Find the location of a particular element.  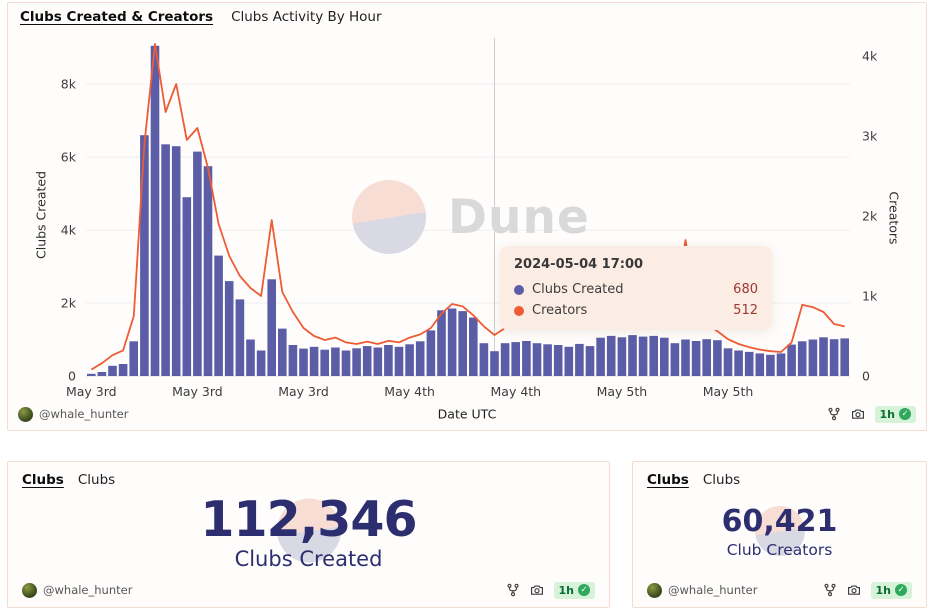

svg-text: 3k is located at coordinates (870, 136).